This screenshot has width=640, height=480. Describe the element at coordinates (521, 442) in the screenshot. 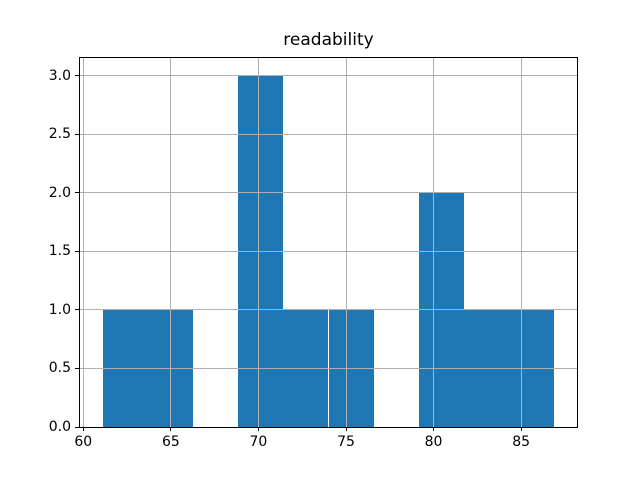

I see `x-tick-label: 85` at that location.